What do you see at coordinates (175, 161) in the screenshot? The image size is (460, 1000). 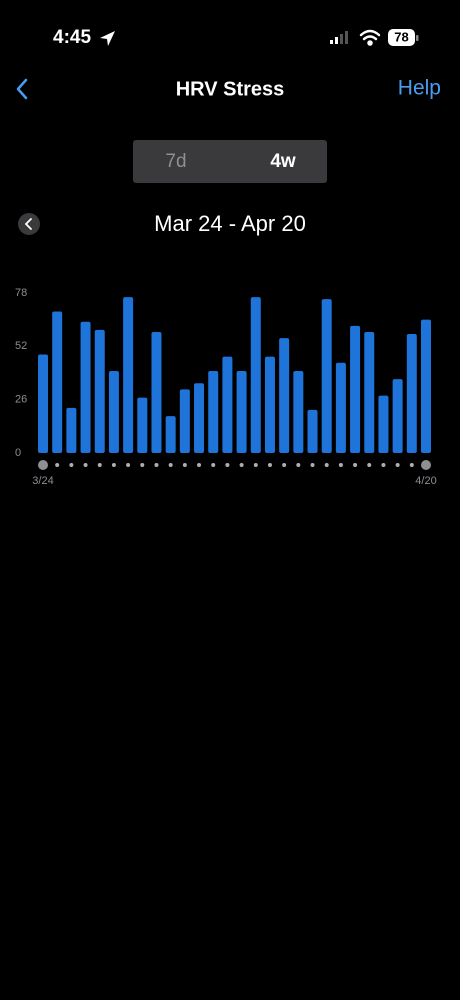 I see `segment: 7d` at bounding box center [175, 161].